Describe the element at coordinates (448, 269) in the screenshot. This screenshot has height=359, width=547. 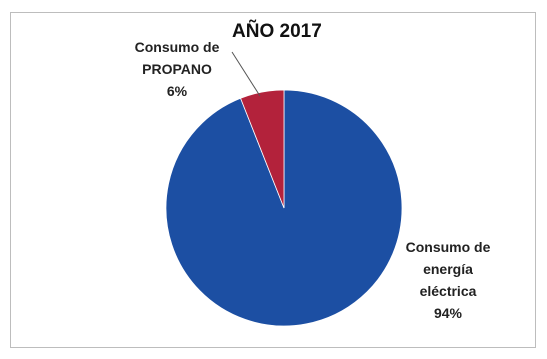
I see `slice-label-electrica-line2: energía` at that location.